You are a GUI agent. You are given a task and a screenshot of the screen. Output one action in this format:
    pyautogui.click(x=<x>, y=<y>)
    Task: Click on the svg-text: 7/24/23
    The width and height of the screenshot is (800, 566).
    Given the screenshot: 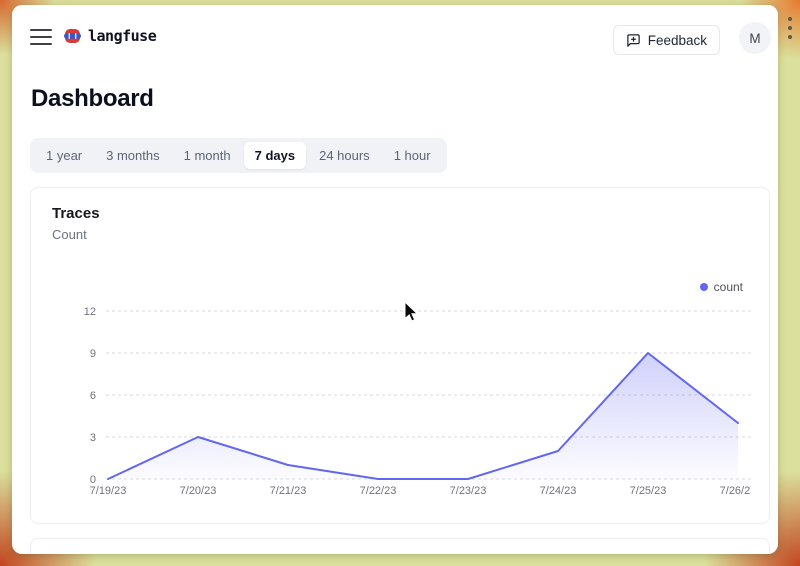 What is the action you would take?
    pyautogui.click(x=558, y=491)
    